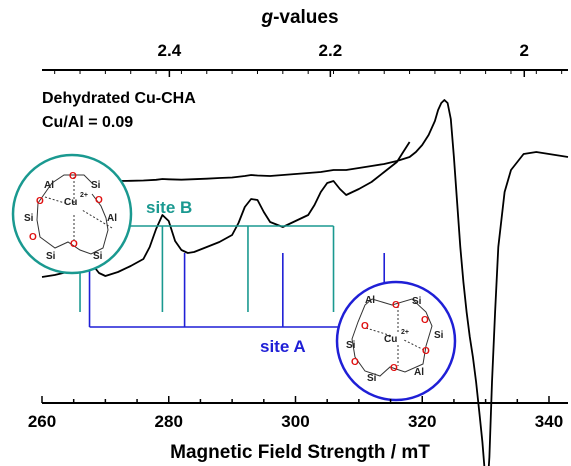 This screenshot has width=571, height=466. What do you see at coordinates (42, 421) in the screenshot?
I see `x-tick-label: 260` at bounding box center [42, 421].